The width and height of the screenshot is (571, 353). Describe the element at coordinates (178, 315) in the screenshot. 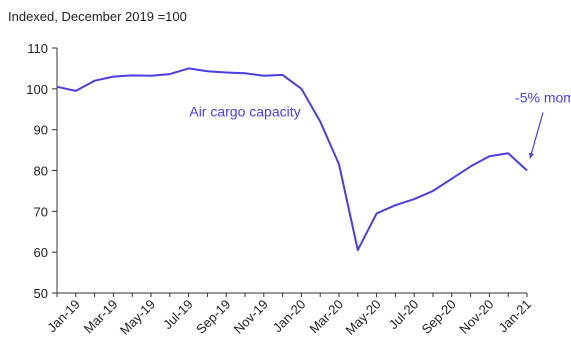

I see `x-tick-label: Jul-19` at that location.